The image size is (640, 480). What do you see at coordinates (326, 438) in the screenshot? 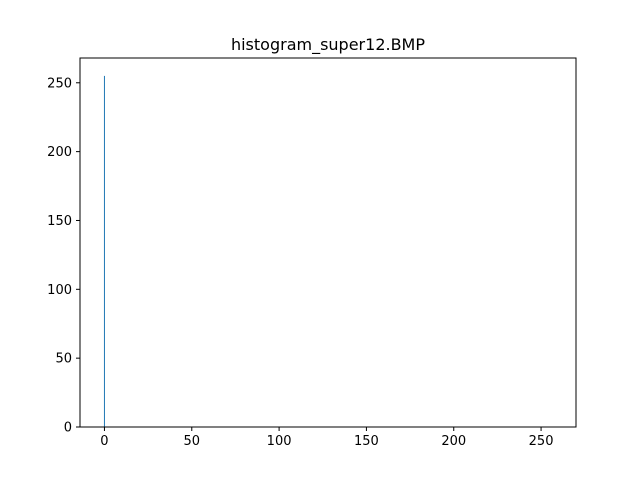
I see `x-axis: 0 50 100 150 200 250` at bounding box center [326, 438].